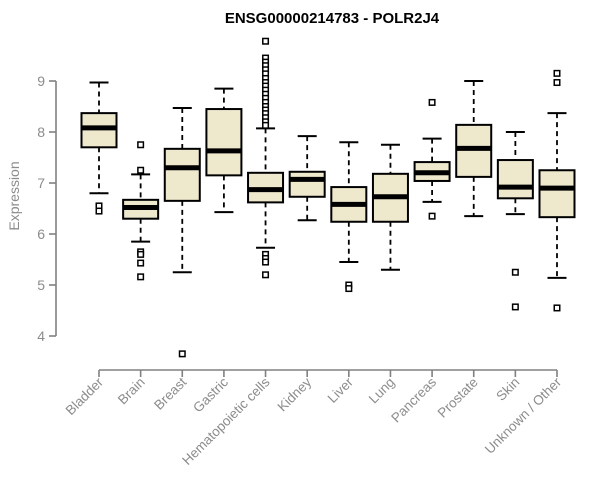 The height and width of the screenshot is (500, 600). What do you see at coordinates (41, 285) in the screenshot?
I see `y-tick-label: 5` at bounding box center [41, 285].